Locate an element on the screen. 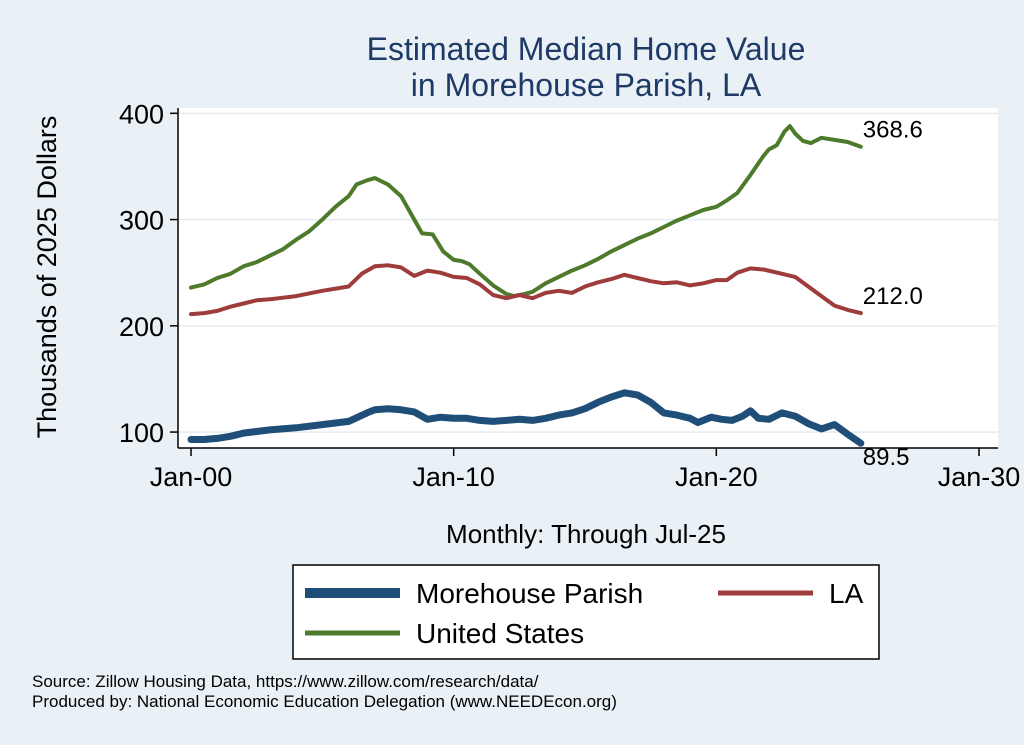 The width and height of the screenshot is (1024, 745). y-tick-label-300: 300 is located at coordinates (141, 221).